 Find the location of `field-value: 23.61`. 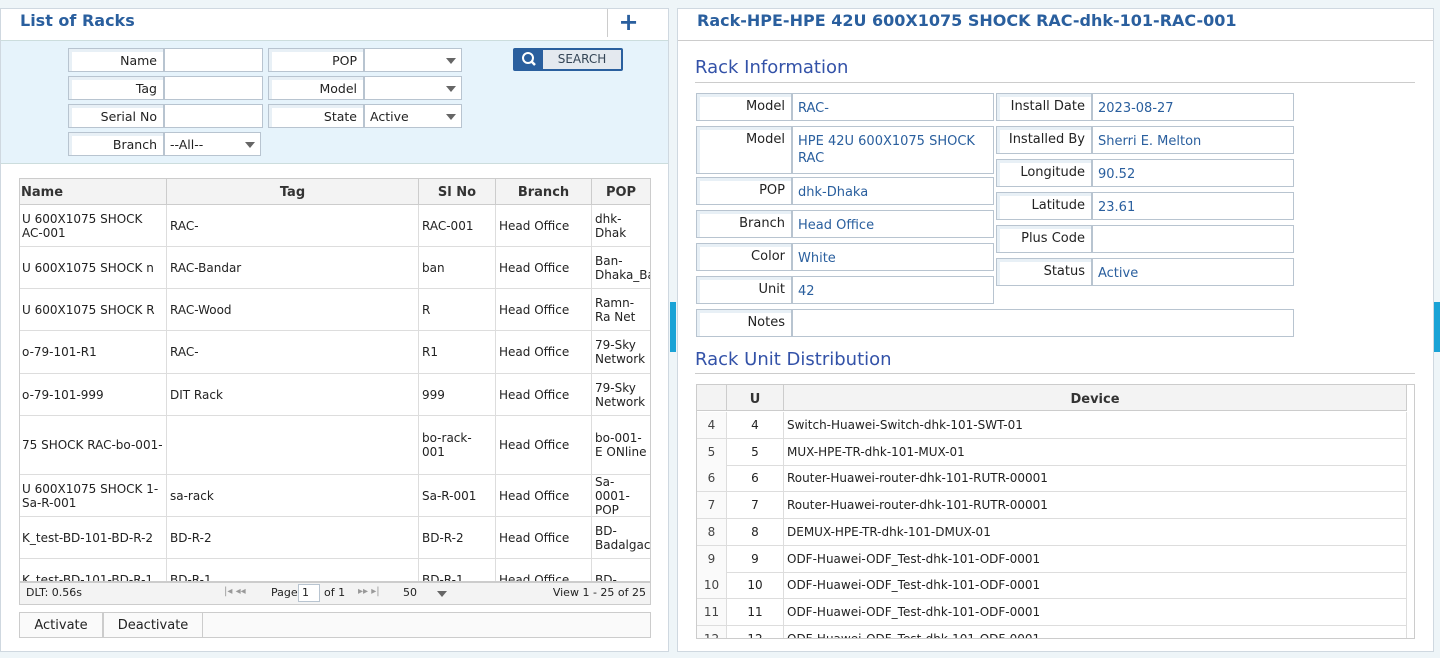

field-value: 23.61 is located at coordinates (1193, 206).